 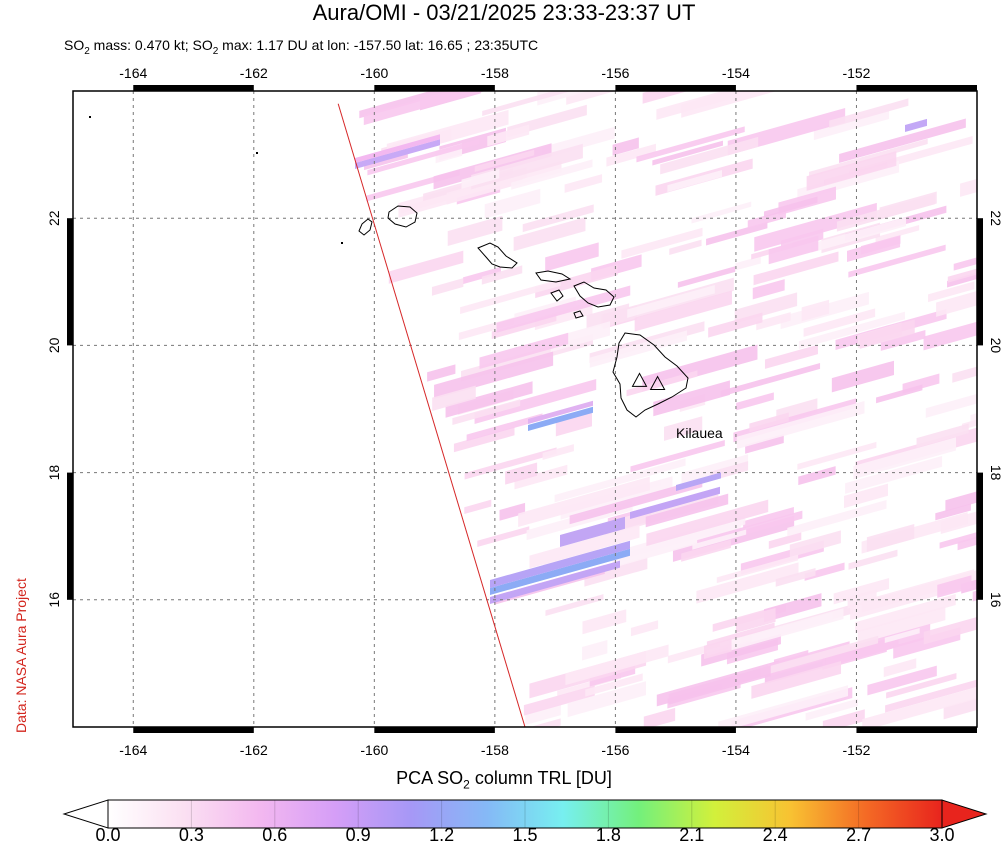 What do you see at coordinates (54, 345) in the screenshot?
I see `lat-label-left: 20` at bounding box center [54, 345].